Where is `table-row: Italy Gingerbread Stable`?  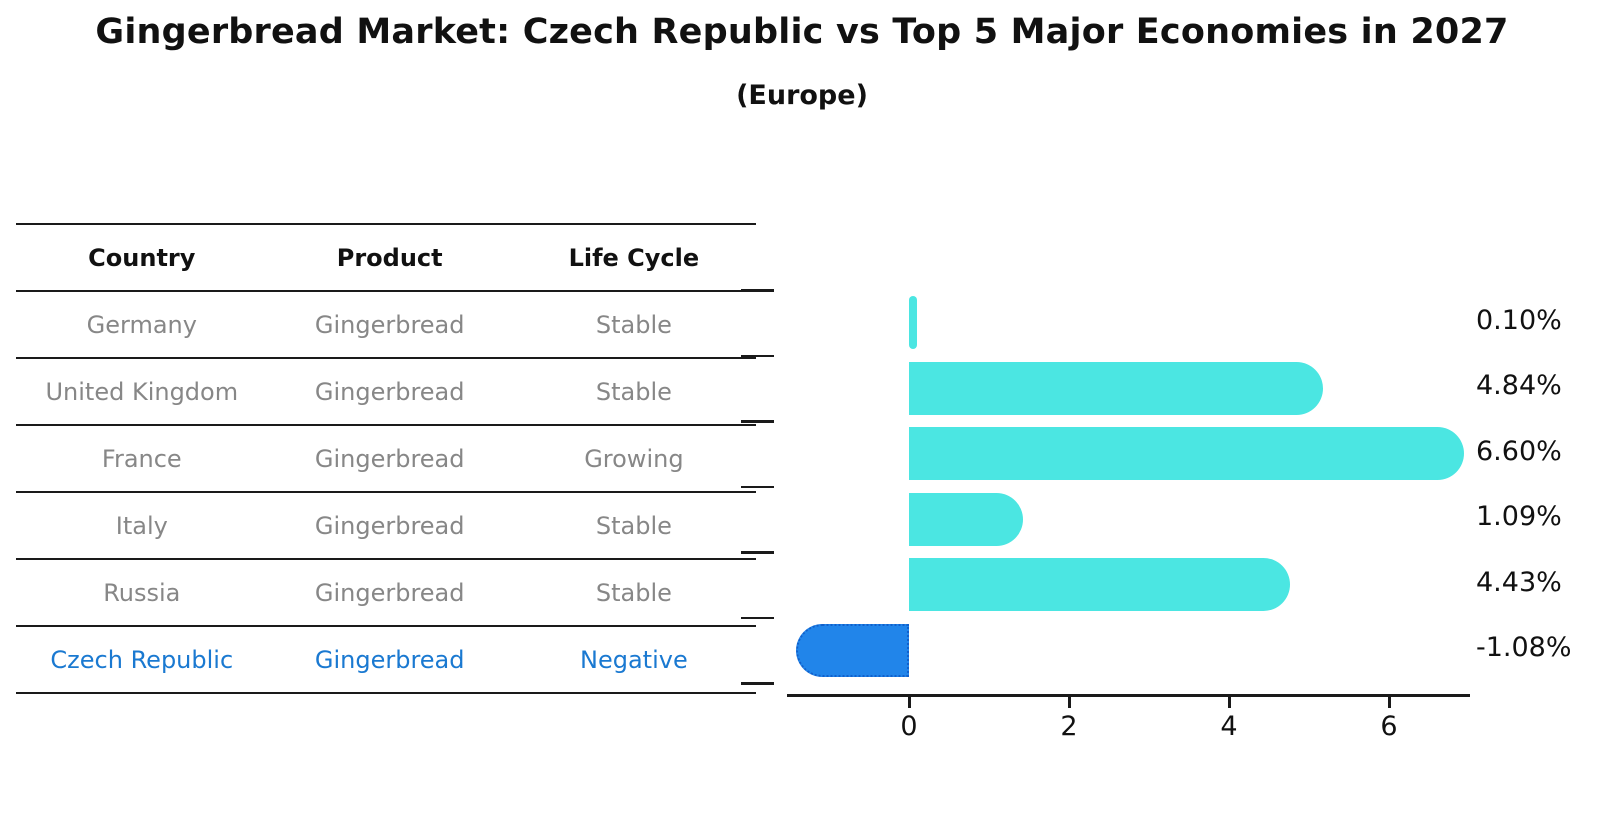 table-row: Italy Gingerbread Stable is located at coordinates (386, 526).